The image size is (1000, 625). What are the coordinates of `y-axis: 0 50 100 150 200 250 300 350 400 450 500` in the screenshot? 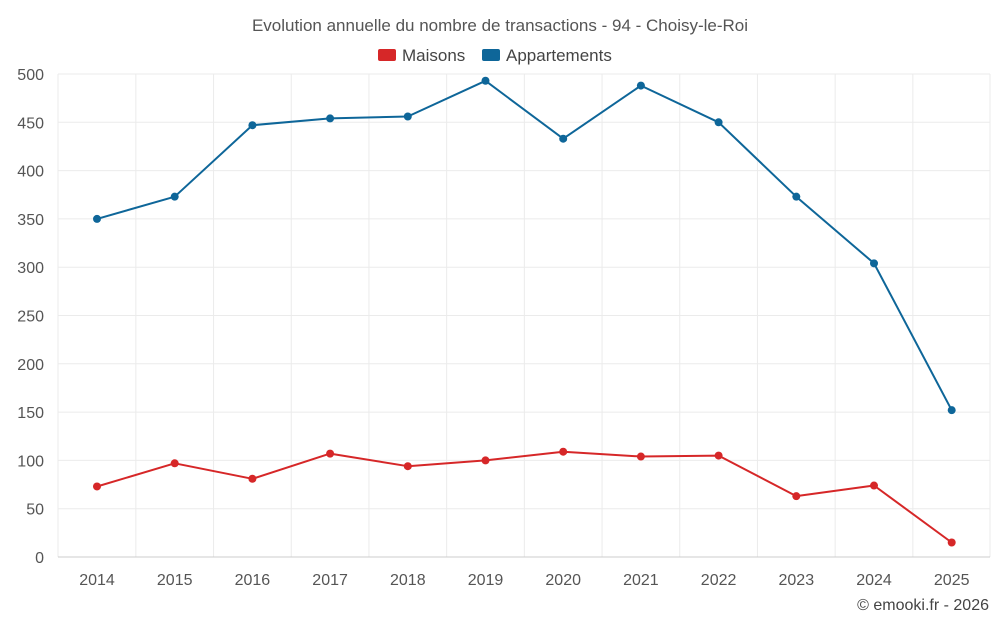 It's located at (30, 317).